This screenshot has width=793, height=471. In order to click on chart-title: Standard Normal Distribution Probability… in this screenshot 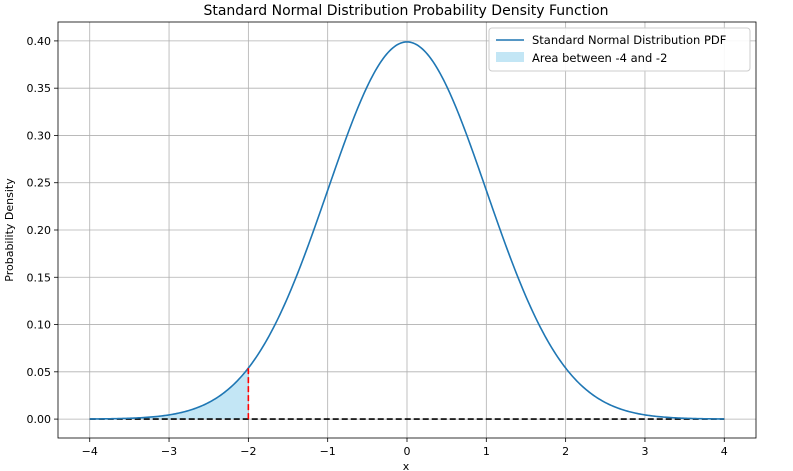, I will do `click(405, 11)`.